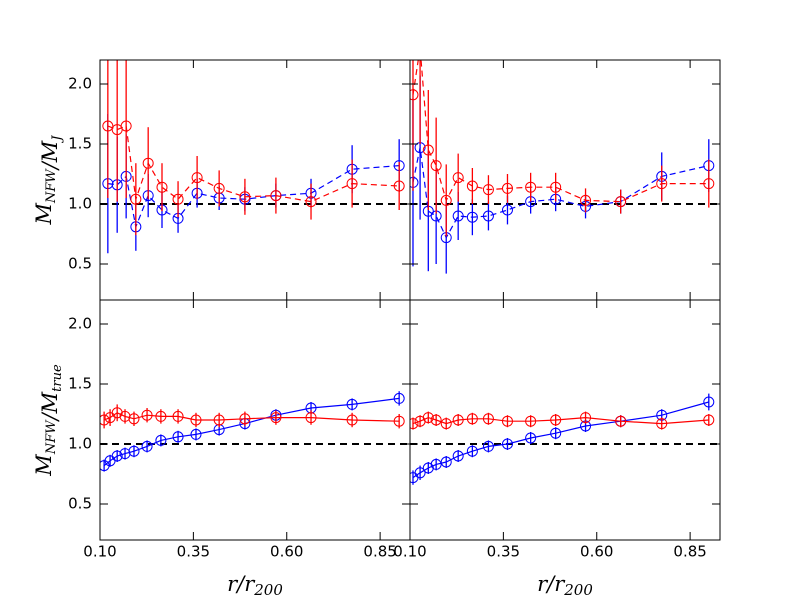  Describe the element at coordinates (80, 324) in the screenshot. I see `y-tick-label: 2.0` at that location.